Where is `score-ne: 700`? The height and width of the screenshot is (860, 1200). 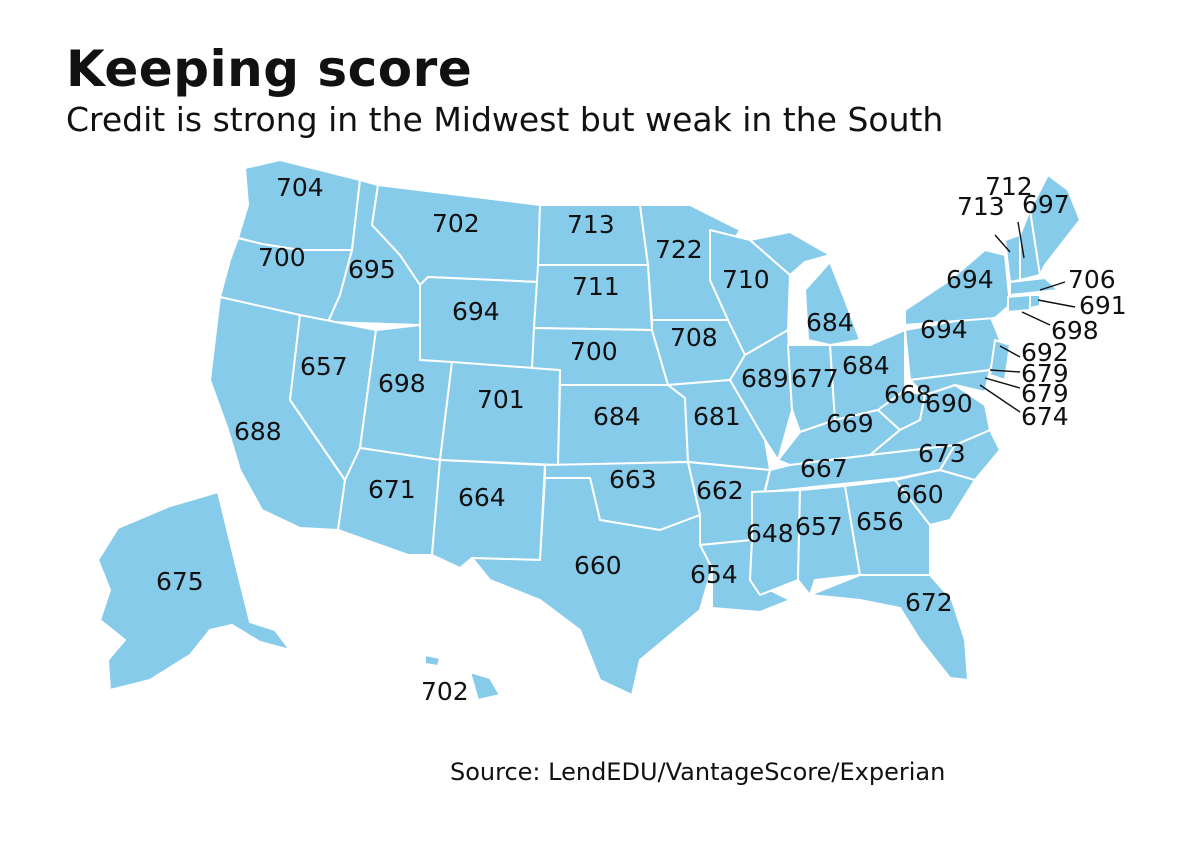 score-ne: 700 is located at coordinates (594, 351).